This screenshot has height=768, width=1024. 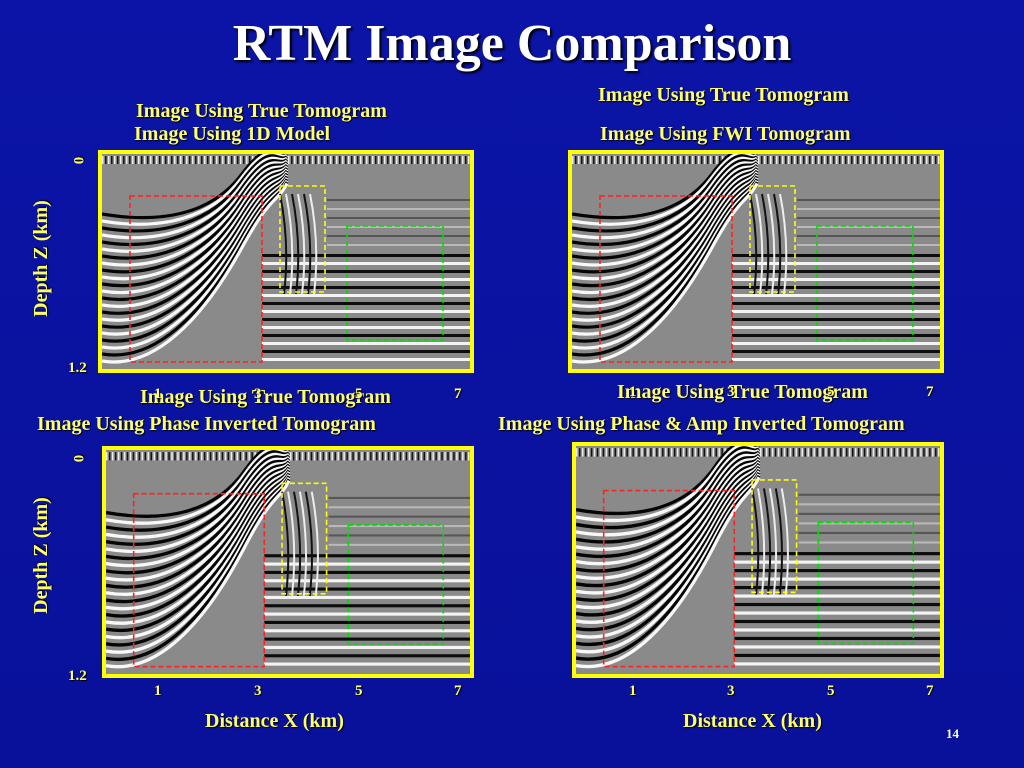 I want to click on rtm-panel-fwi-tomogram, so click(x=756, y=261).